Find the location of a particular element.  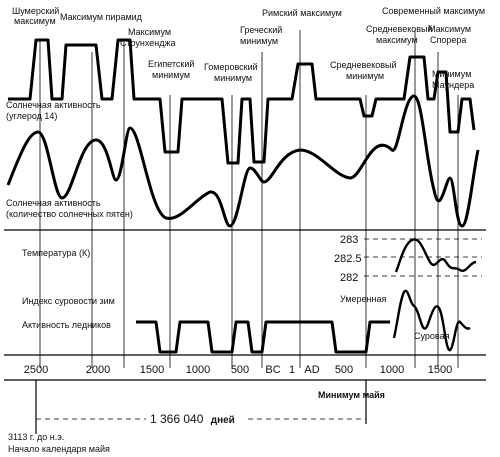

axis-tick-1000-ad: 1000 is located at coordinates (392, 370).